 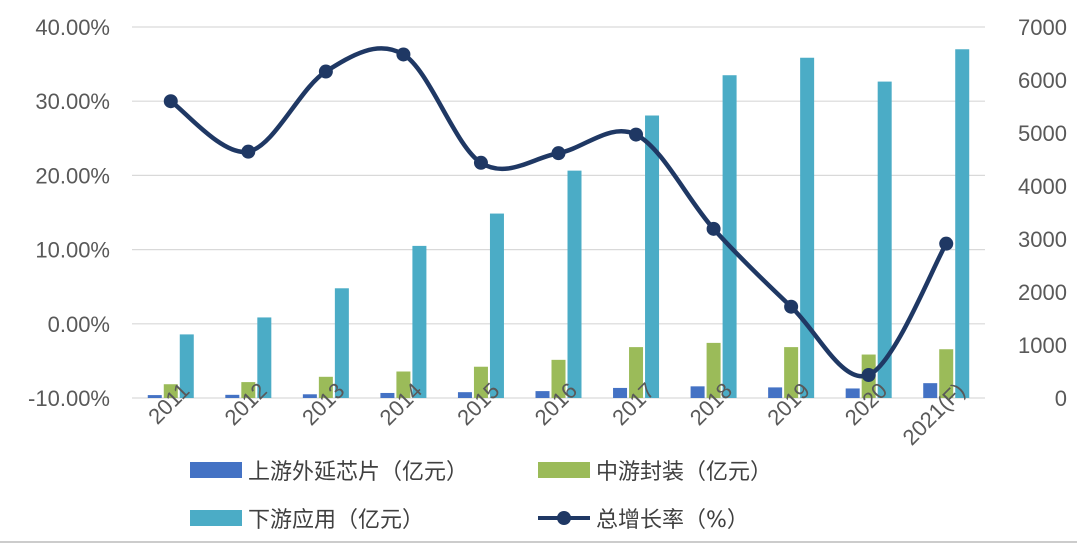 What do you see at coordinates (564, 518) in the screenshot?
I see `legend-swatch-growth` at bounding box center [564, 518].